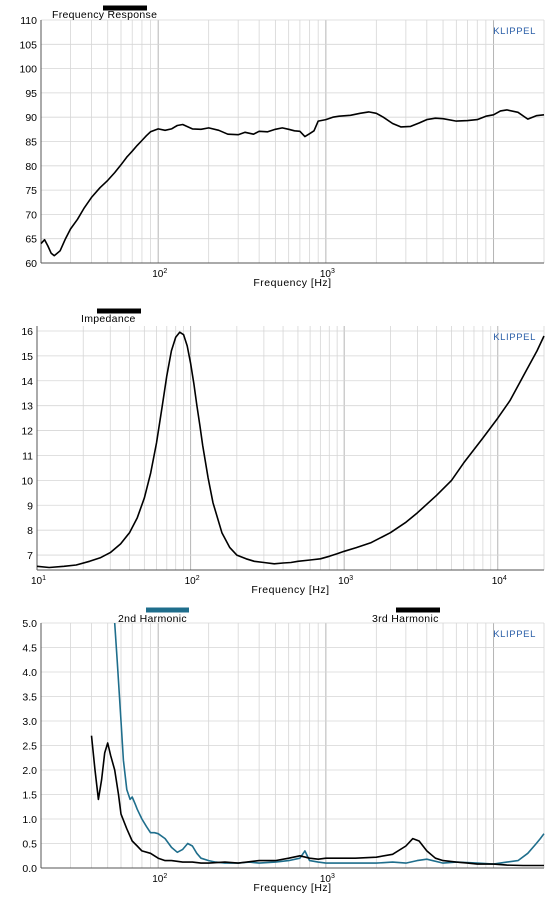  I want to click on chart-3-ytick-label: 1.0, so click(29, 820).